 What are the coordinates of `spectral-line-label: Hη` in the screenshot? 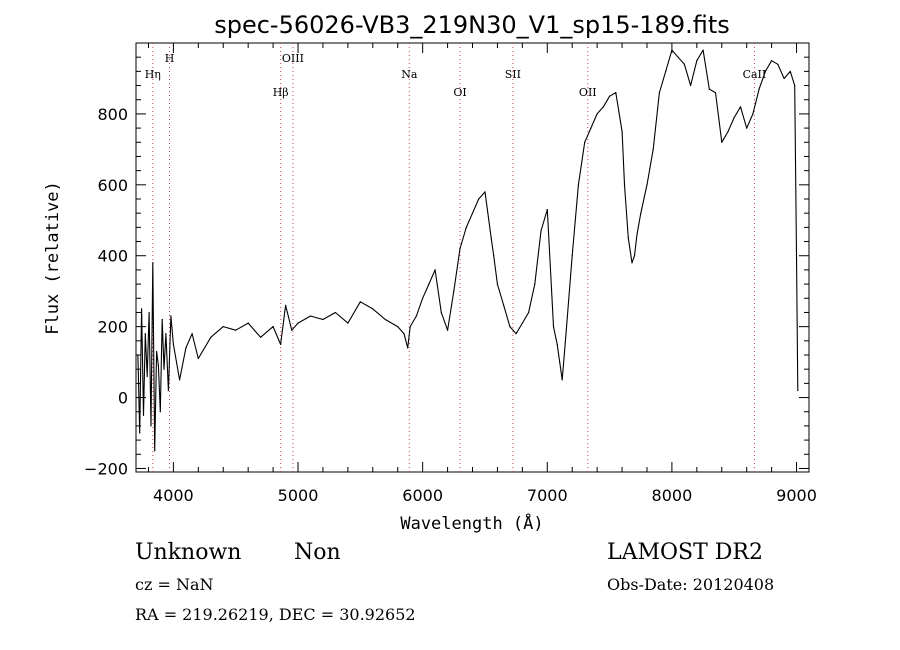 It's located at (153, 74).